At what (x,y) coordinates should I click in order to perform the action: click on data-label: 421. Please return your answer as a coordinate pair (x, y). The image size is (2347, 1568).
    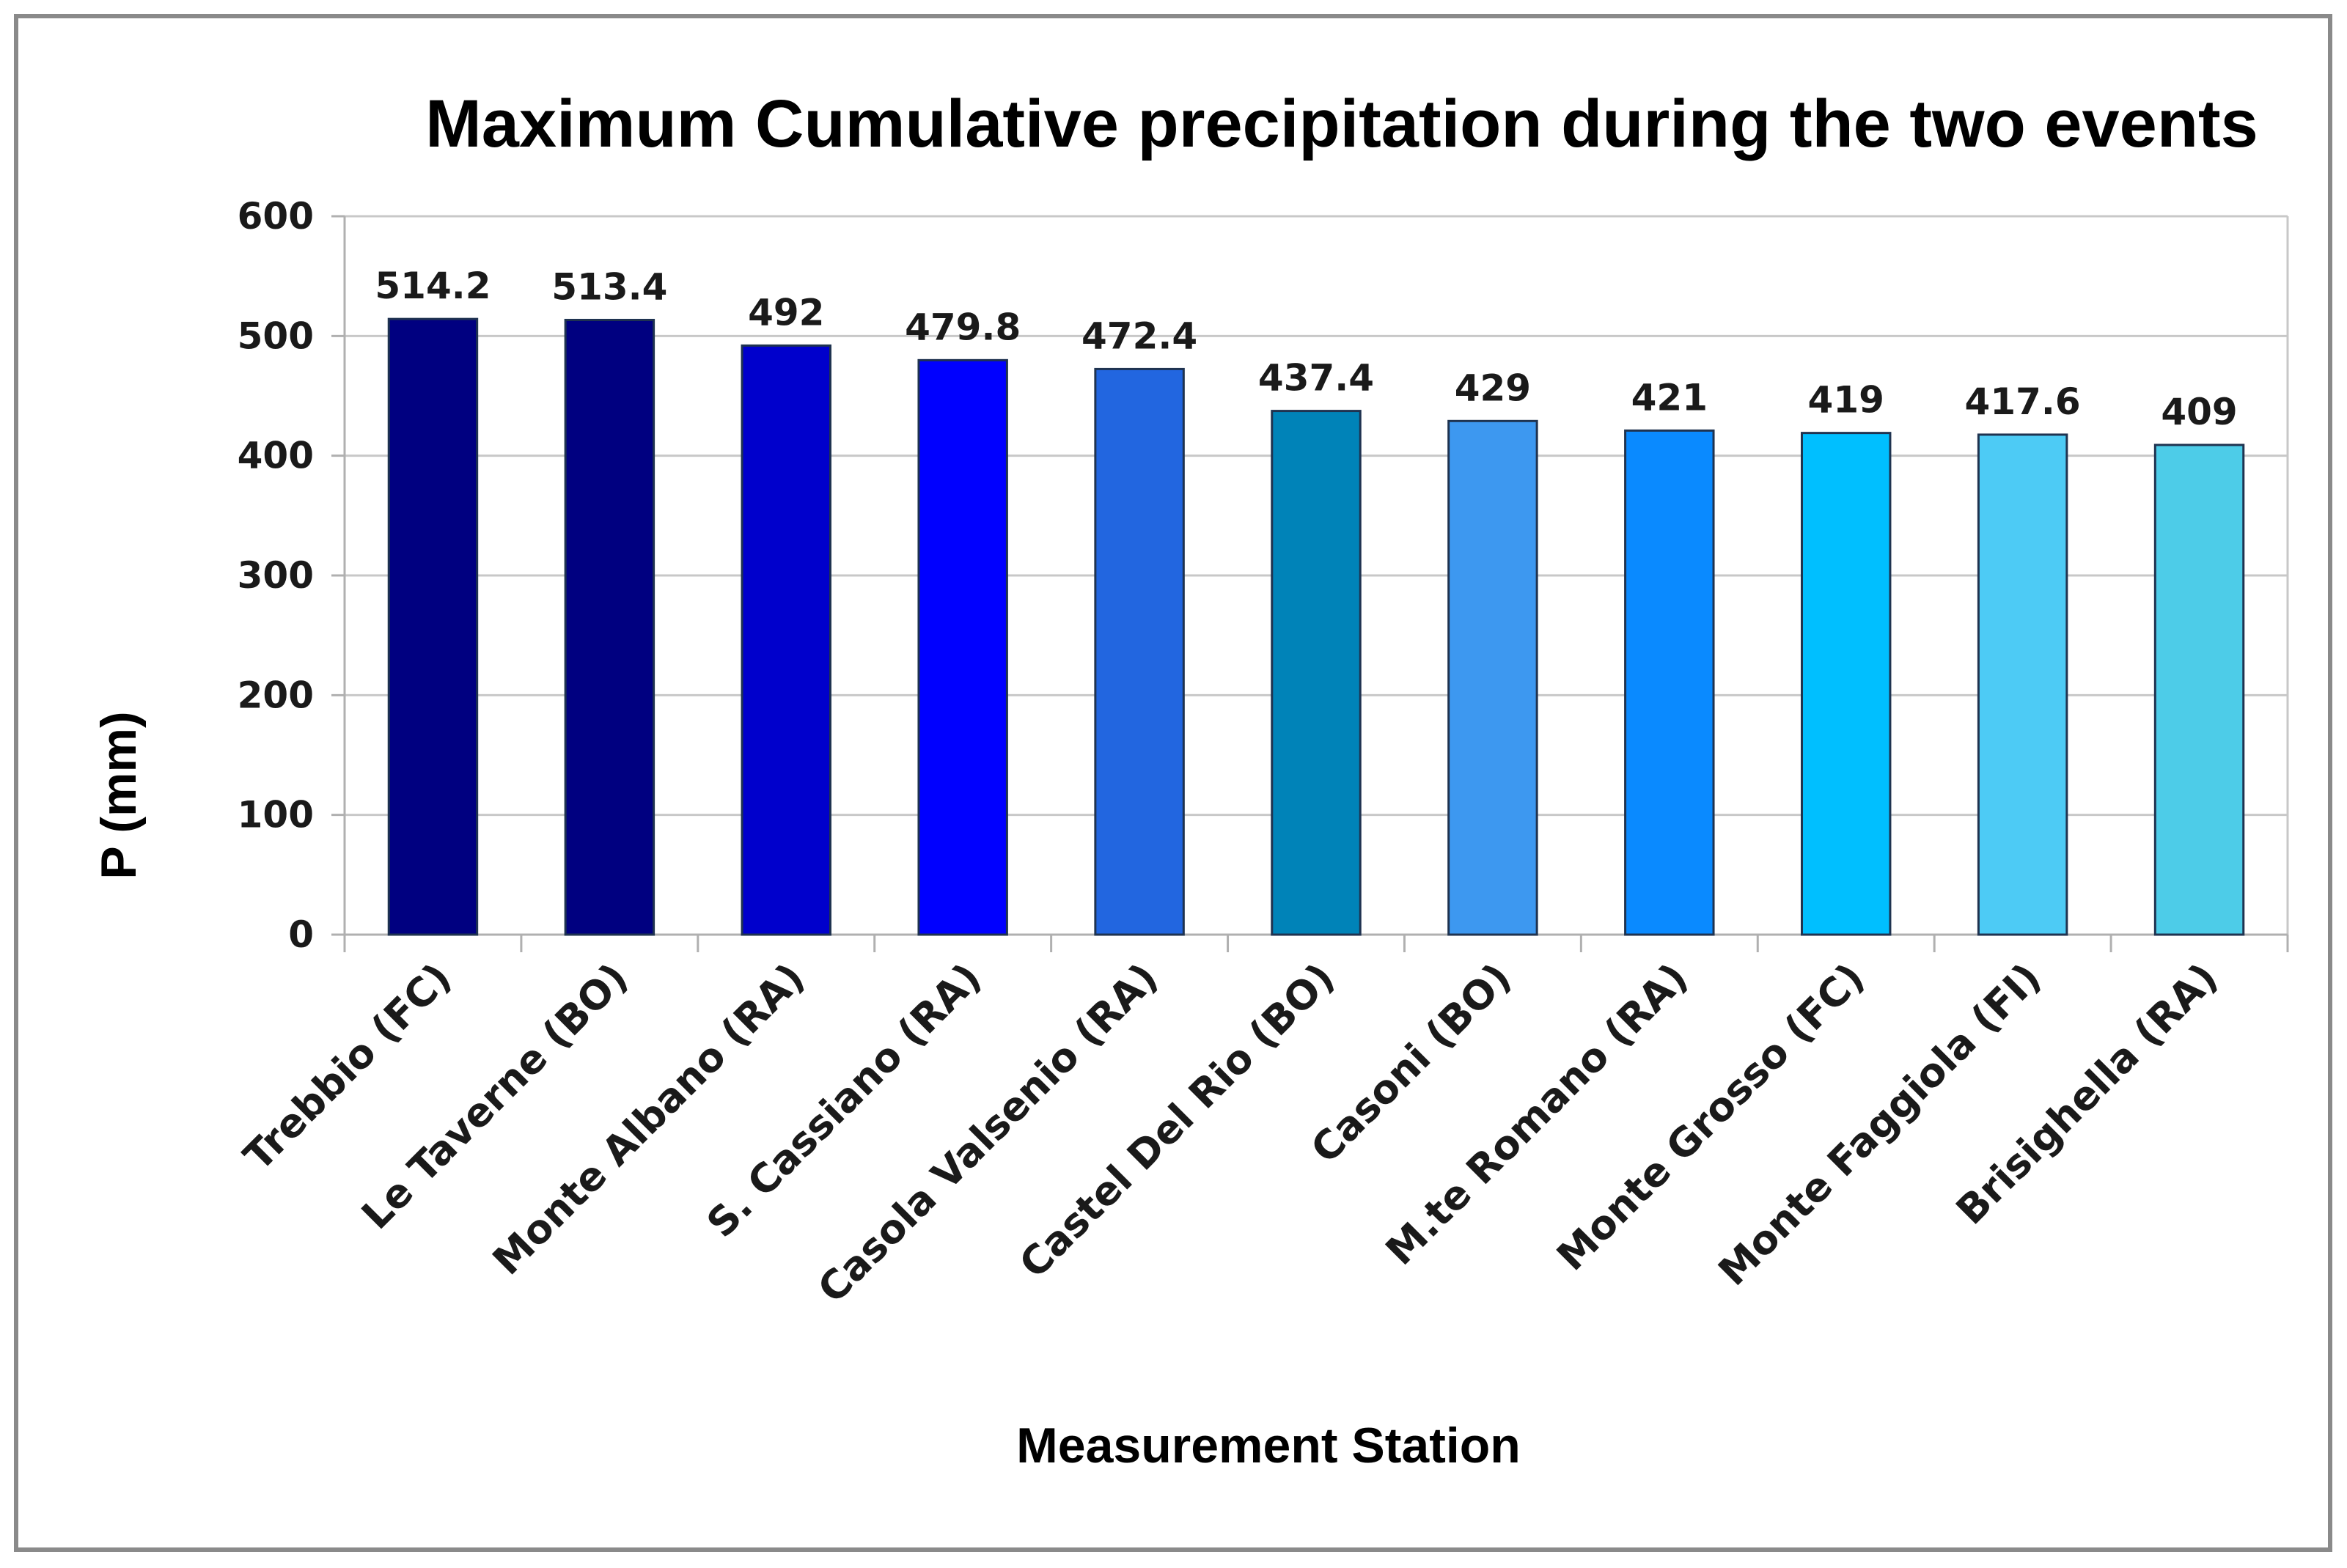
    Looking at the image, I should click on (1669, 397).